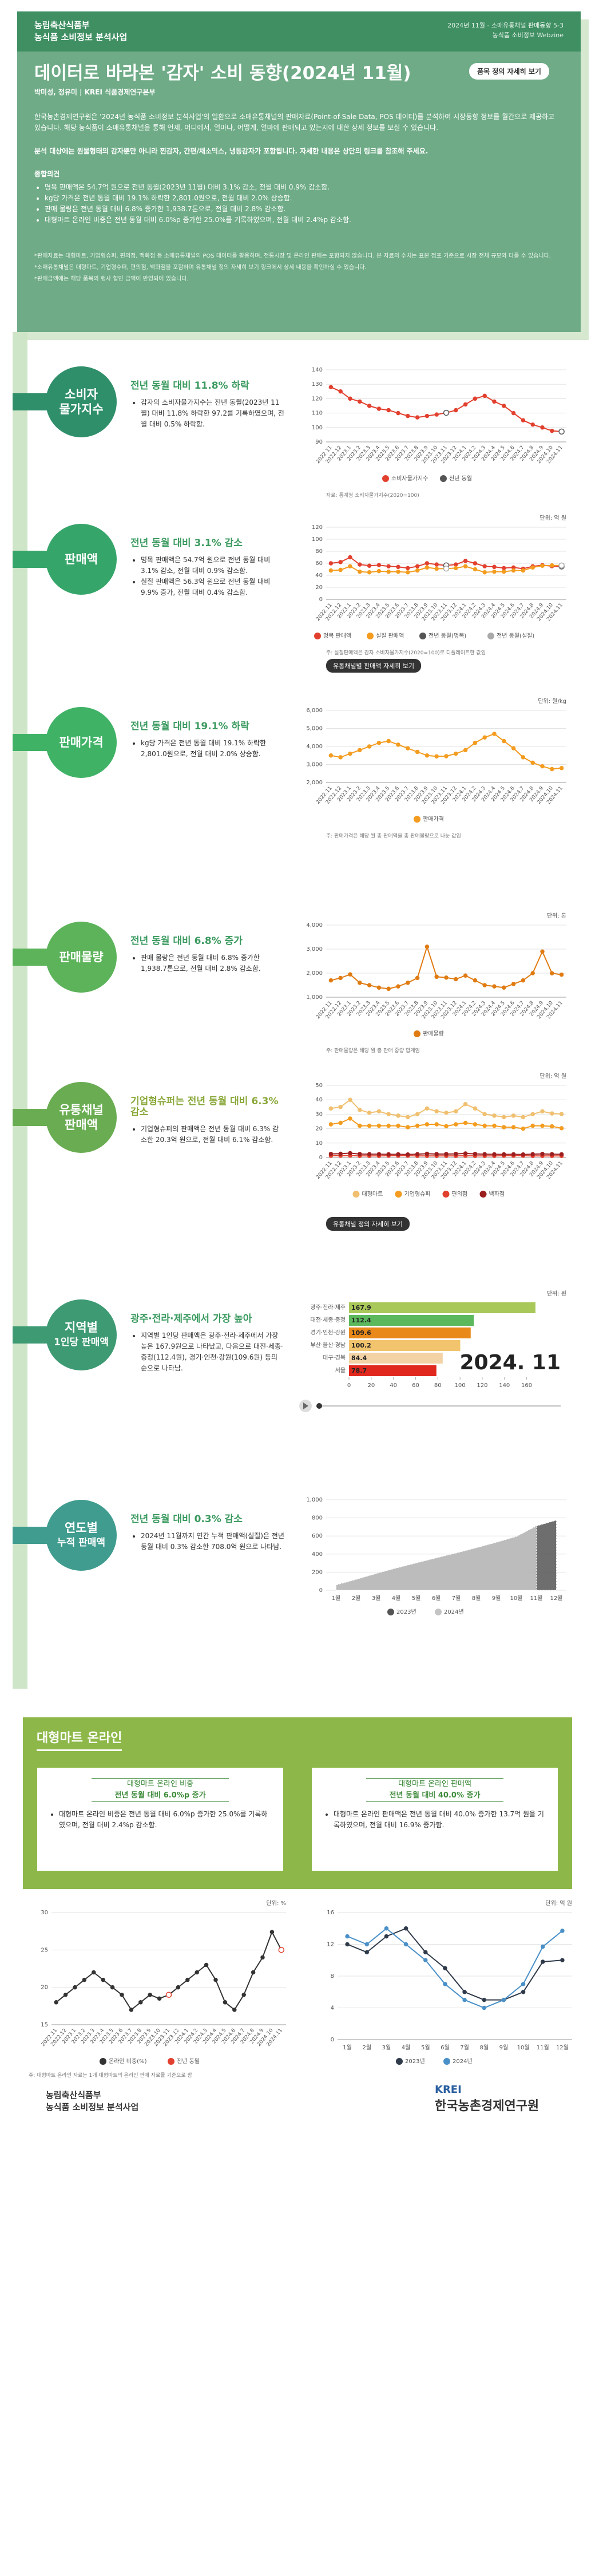  Describe the element at coordinates (81, 957) in the screenshot. I see `badge-line: 판매물량` at that location.